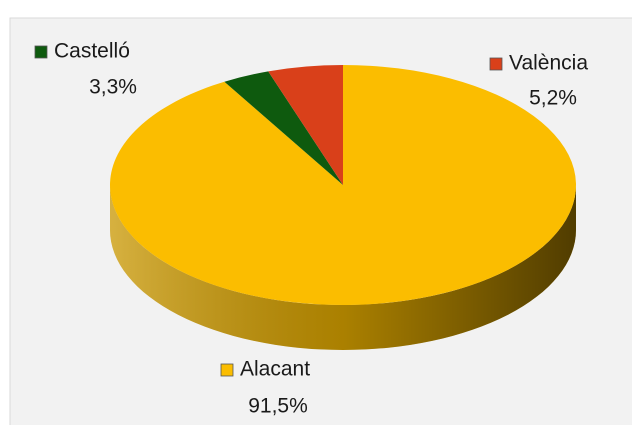 Image resolution: width=632 pixels, height=425 pixels. I want to click on category-label: Castelló, so click(92, 51).